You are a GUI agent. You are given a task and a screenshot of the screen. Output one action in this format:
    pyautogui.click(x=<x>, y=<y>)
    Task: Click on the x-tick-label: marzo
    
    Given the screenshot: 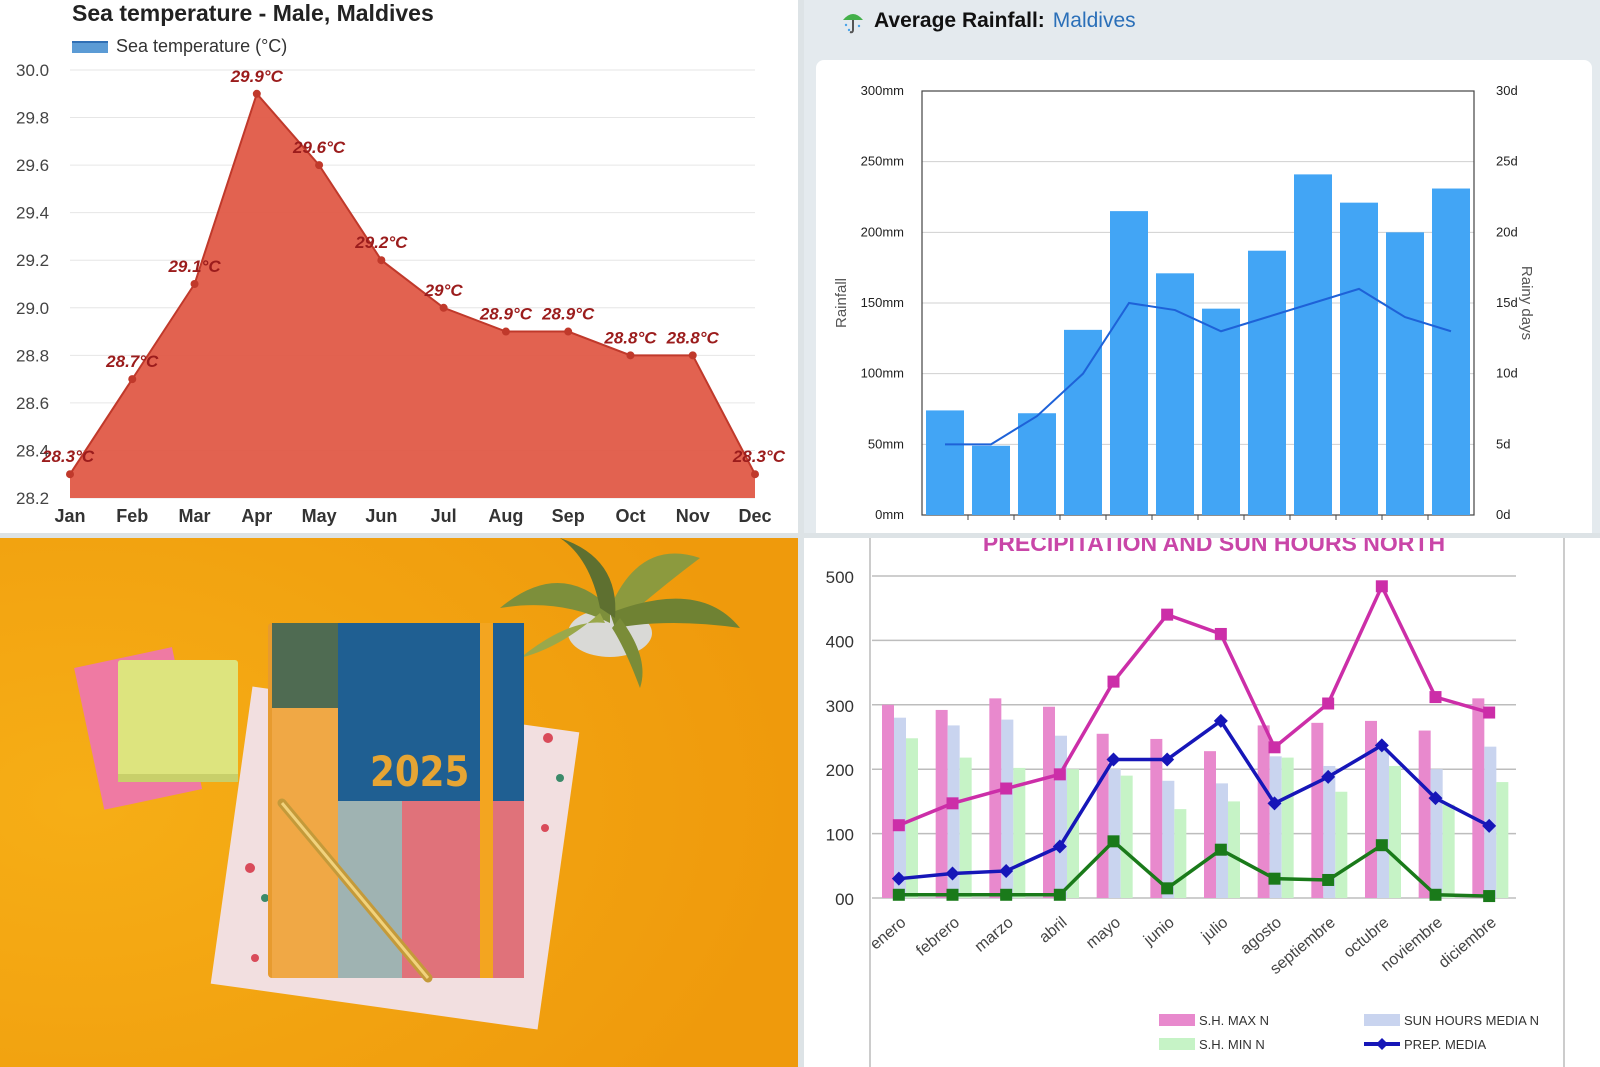 What is the action you would take?
    pyautogui.click(x=994, y=935)
    